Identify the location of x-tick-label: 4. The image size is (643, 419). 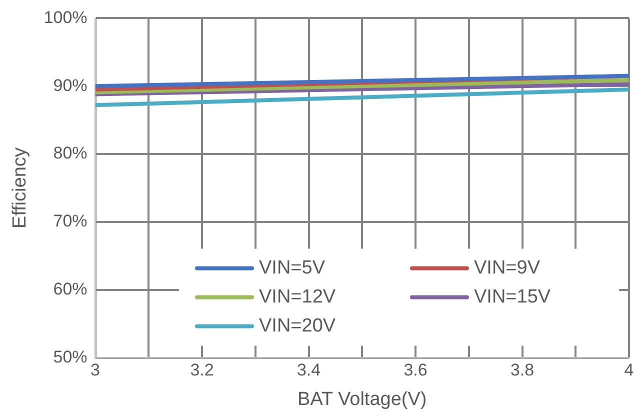
(629, 370).